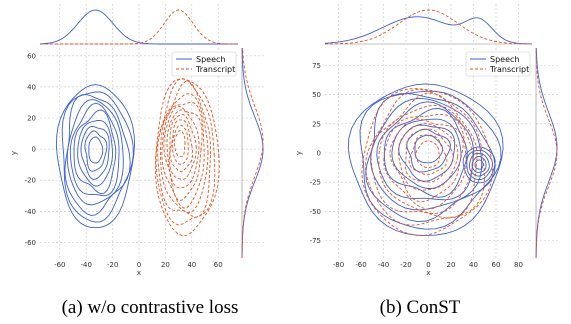 This screenshot has height=324, width=571. Describe the element at coordinates (316, 66) in the screenshot. I see `y-tick-label: 75` at that location.